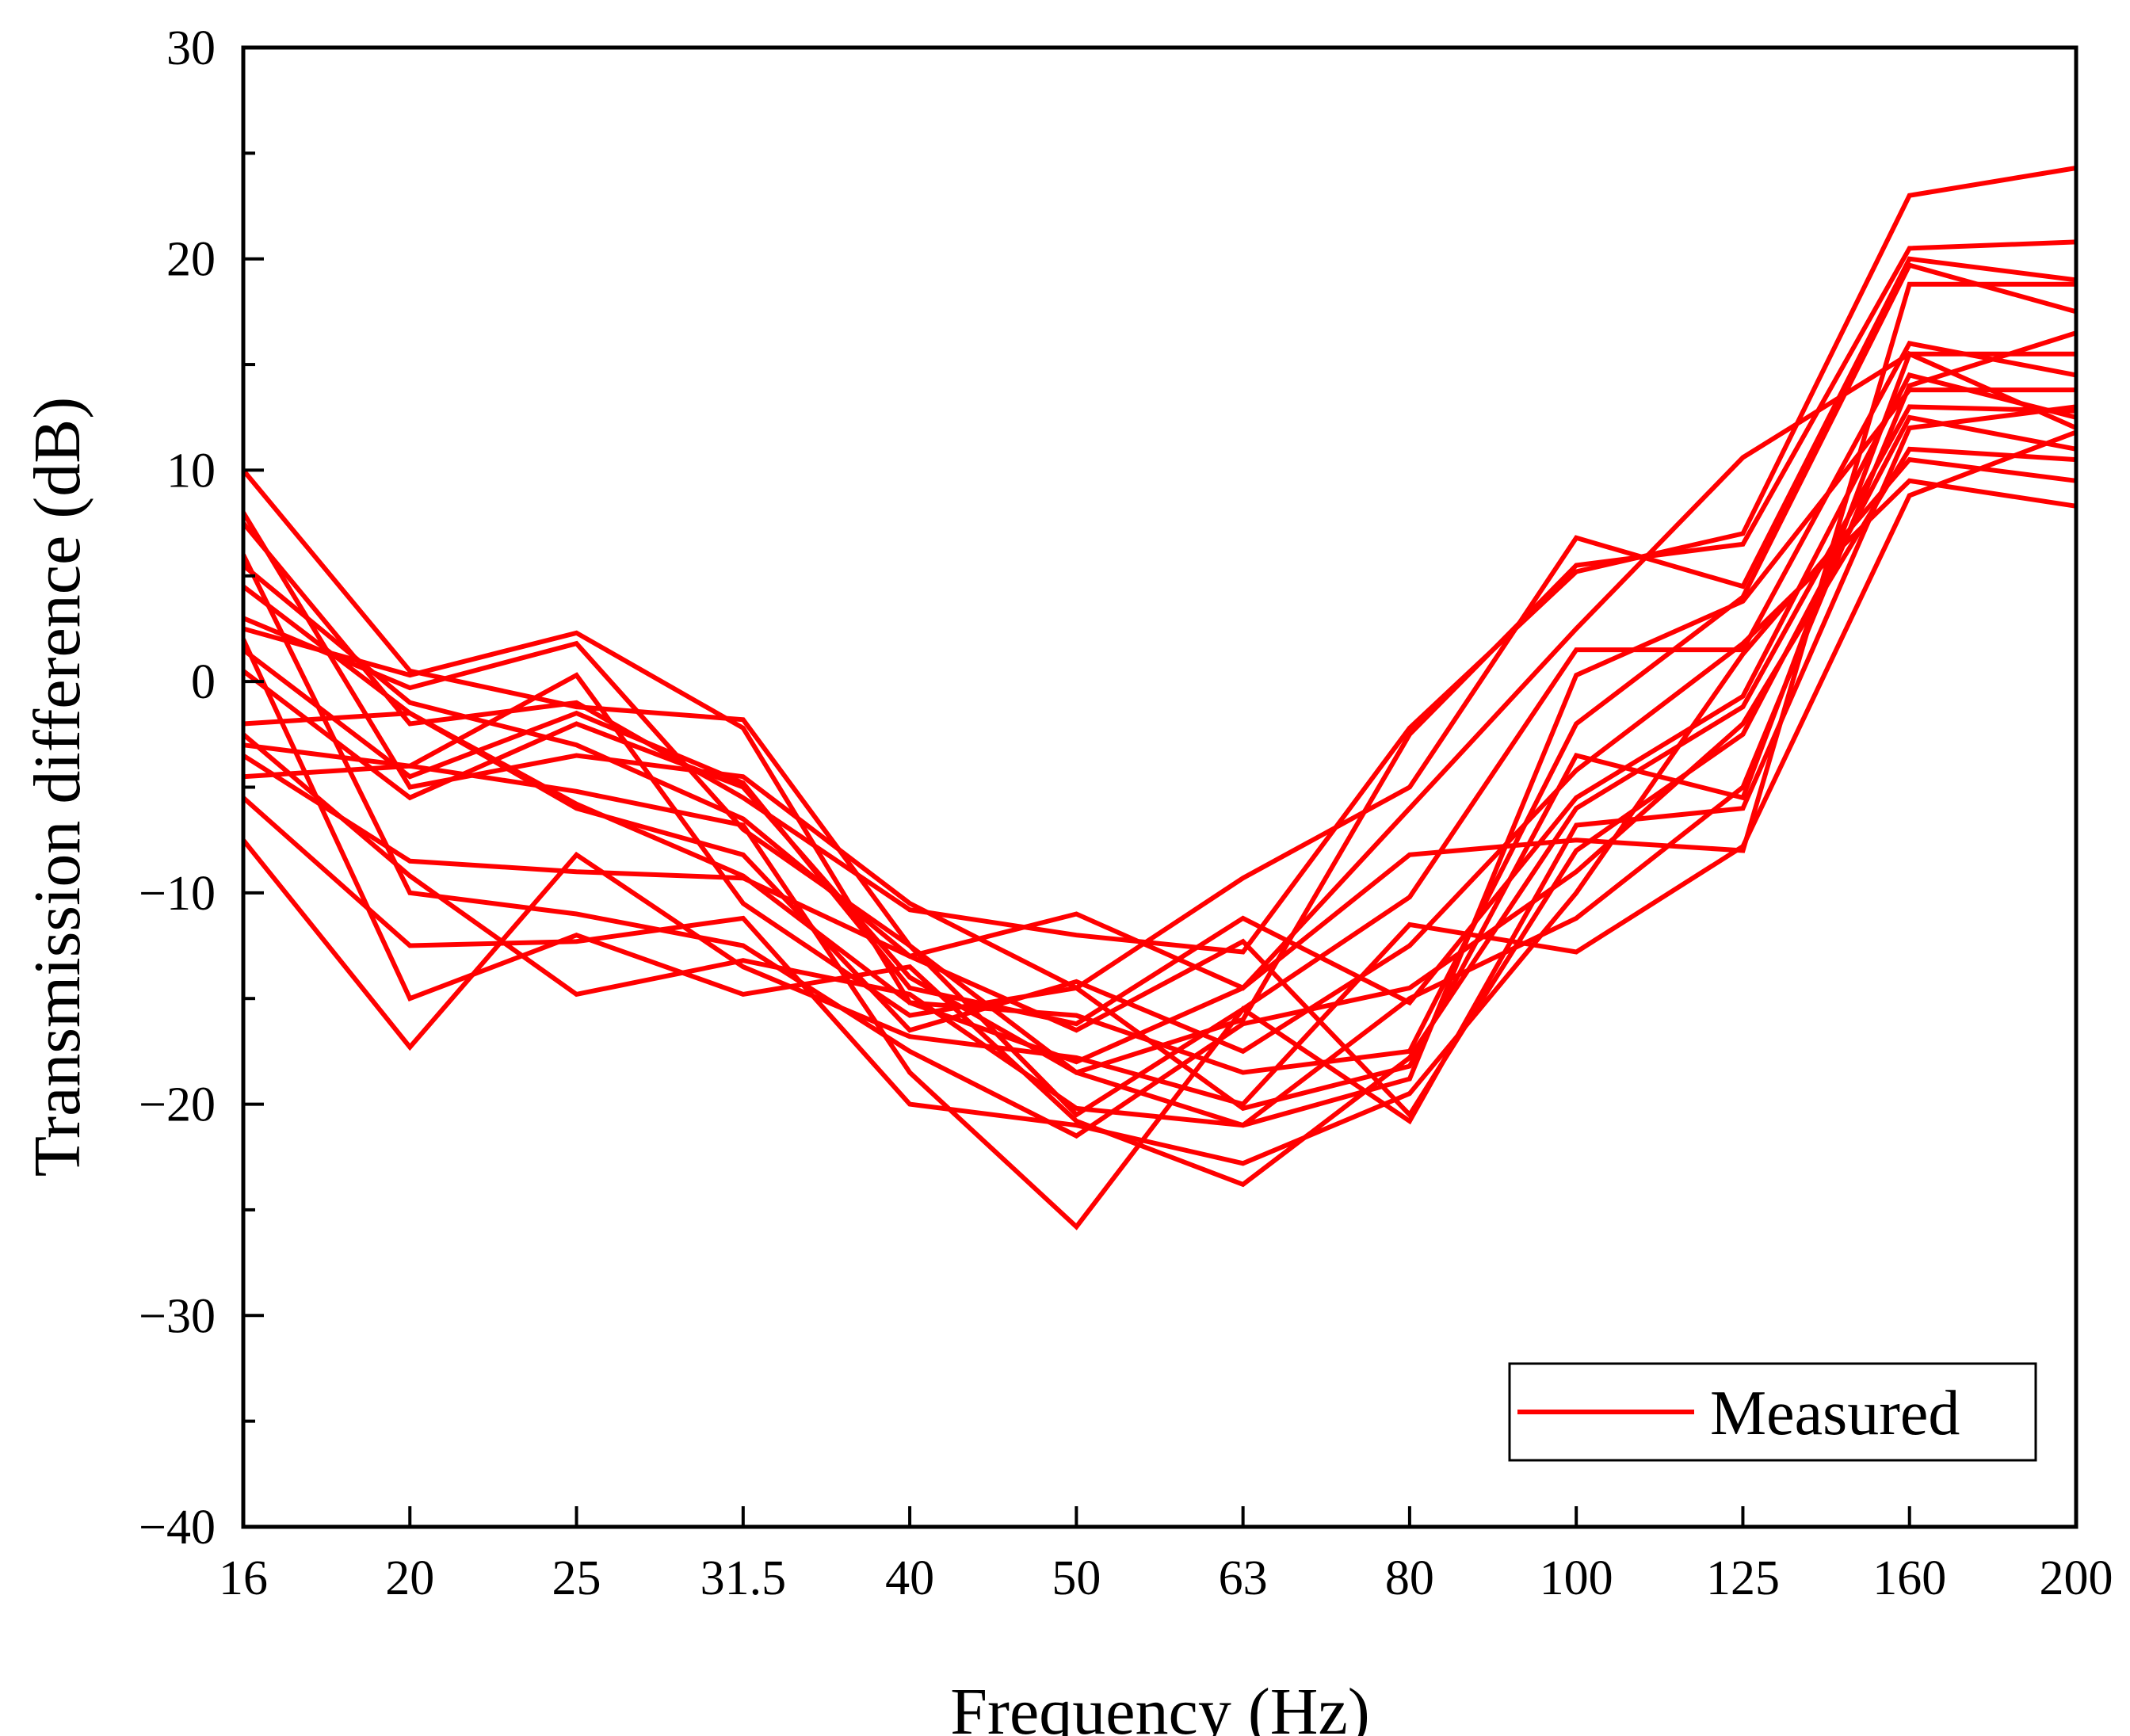  What do you see at coordinates (191, 471) in the screenshot?
I see `y-tick-label: 10` at bounding box center [191, 471].